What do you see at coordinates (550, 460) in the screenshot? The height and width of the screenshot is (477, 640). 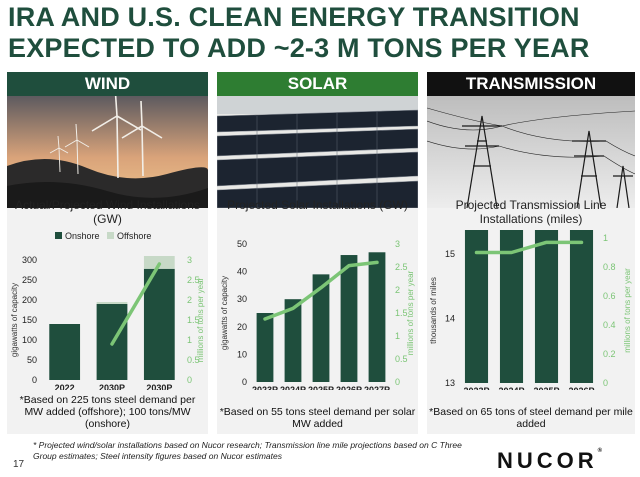 I see `nucor-logo: NUCOR®` at bounding box center [550, 460].